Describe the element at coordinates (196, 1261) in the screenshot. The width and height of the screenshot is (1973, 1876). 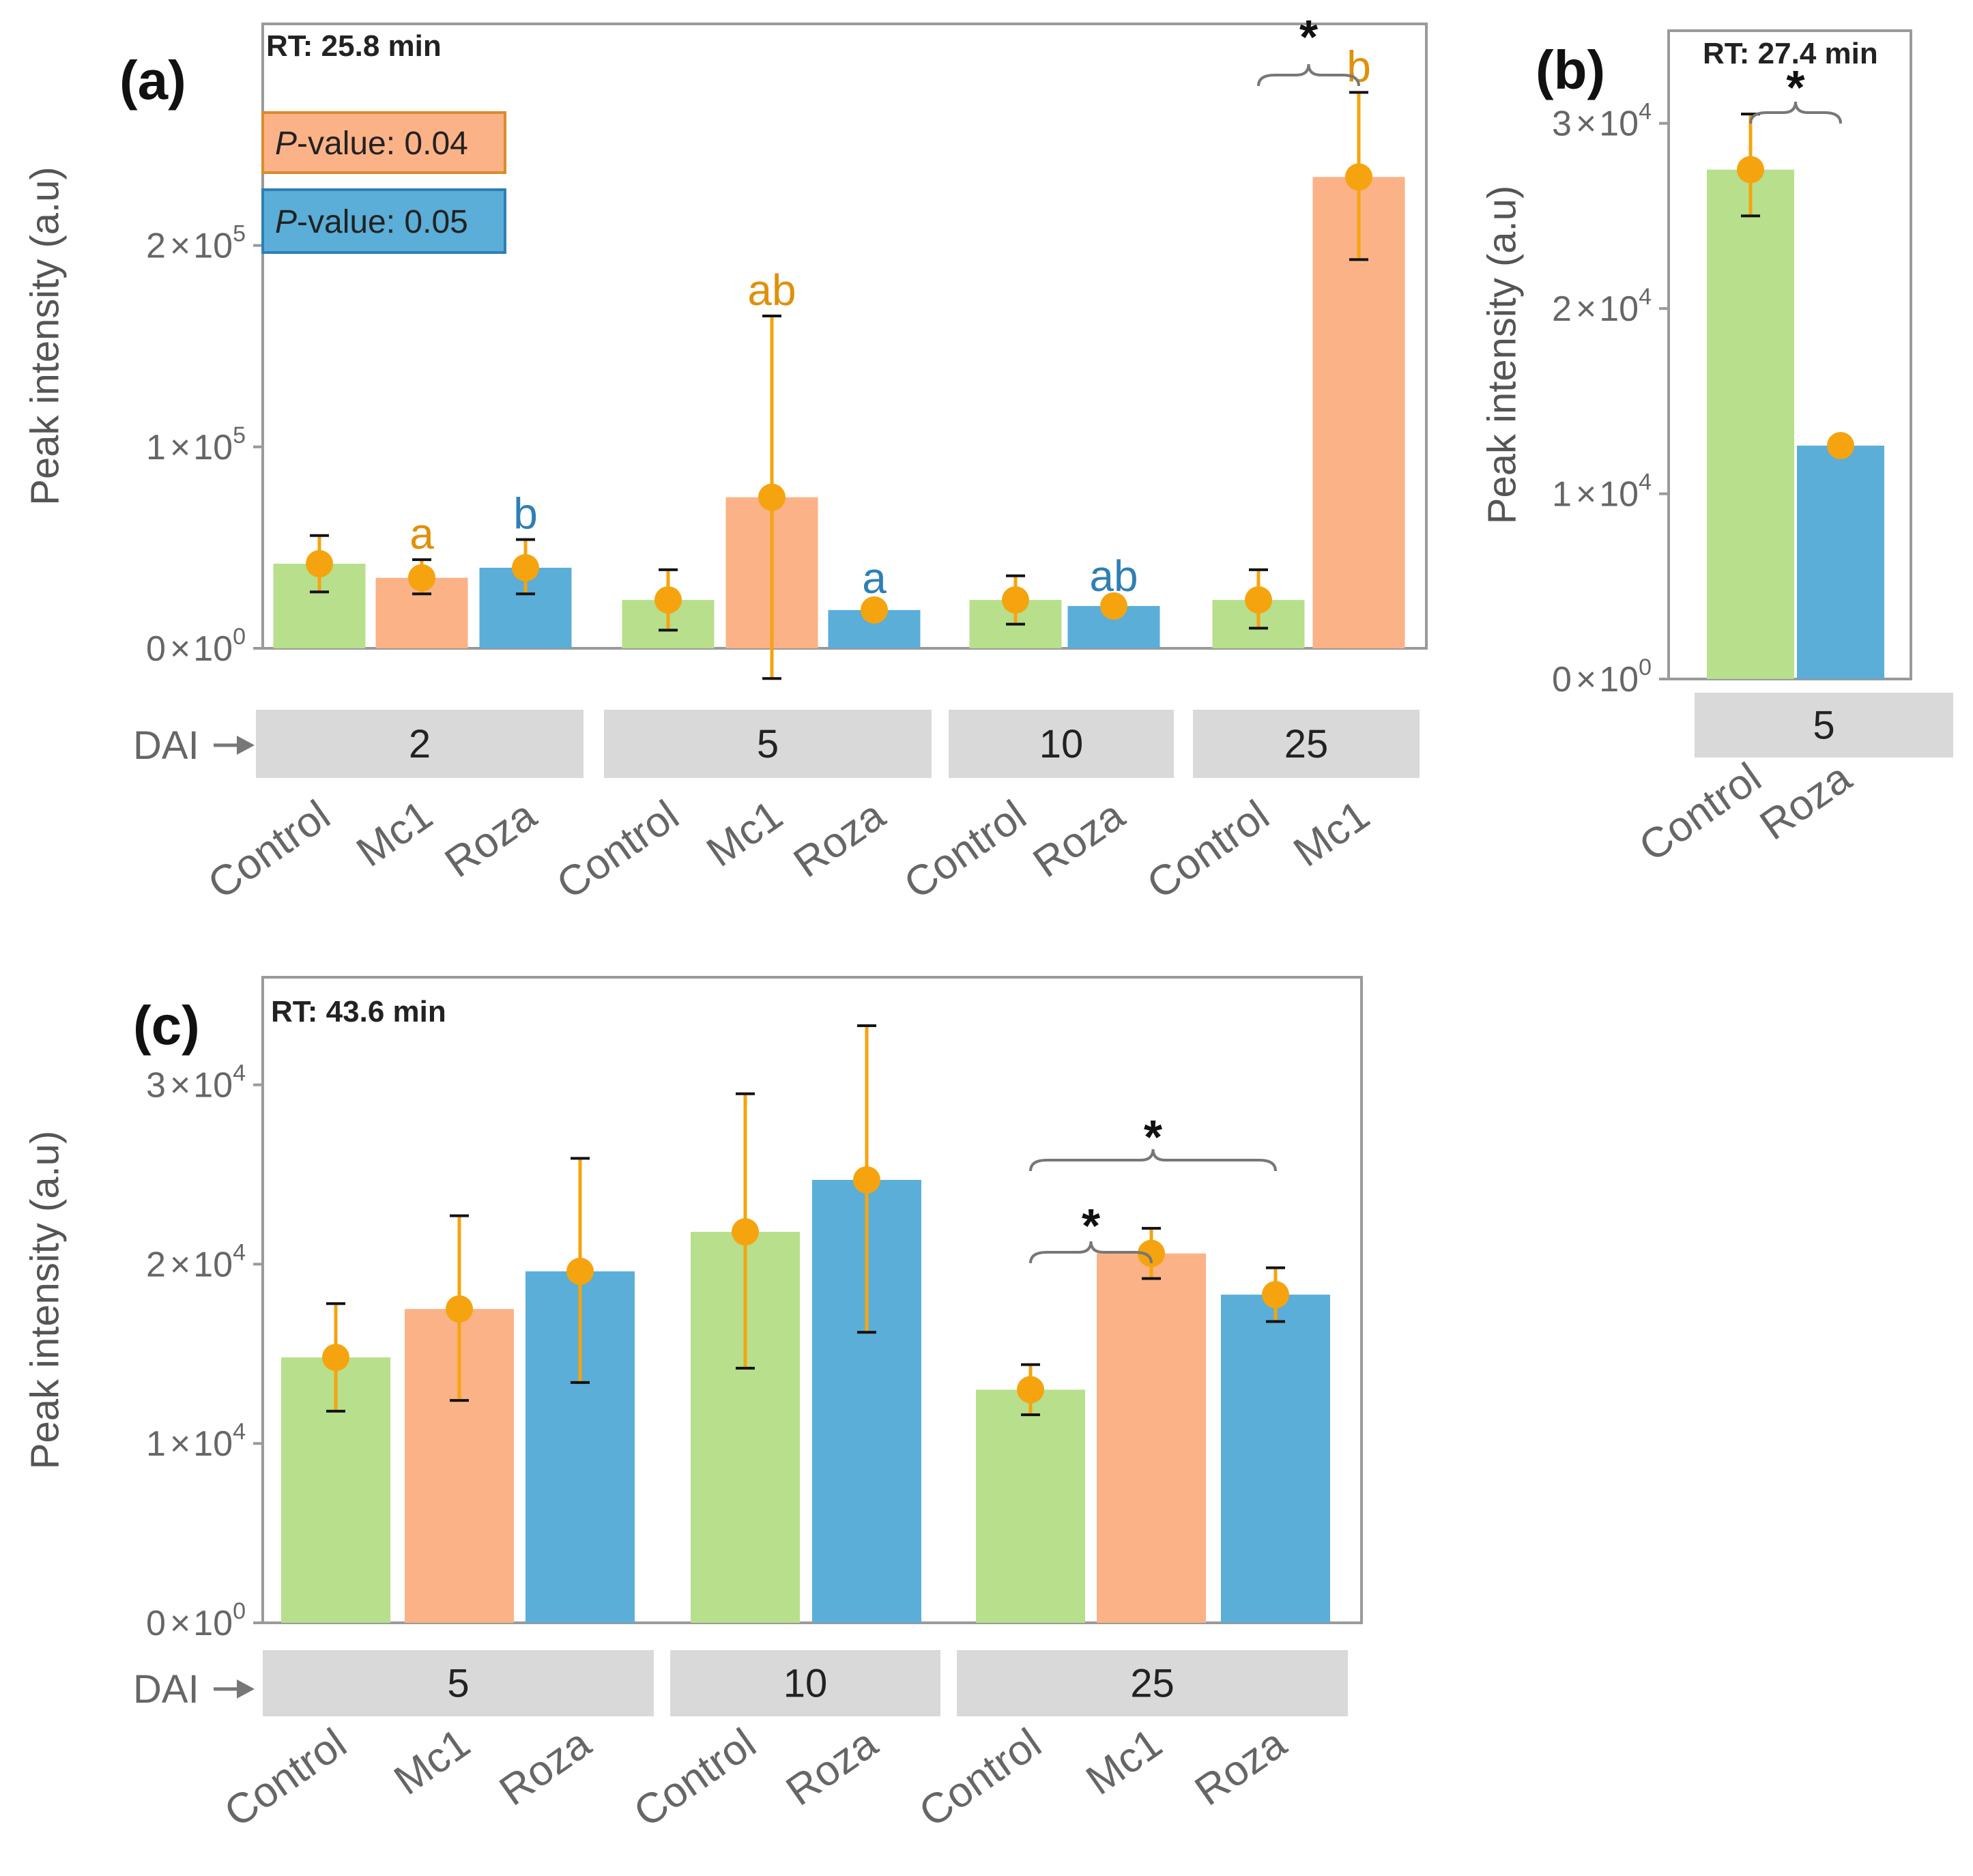
I see `y-tick-label: 2 ×10⁴` at that location.